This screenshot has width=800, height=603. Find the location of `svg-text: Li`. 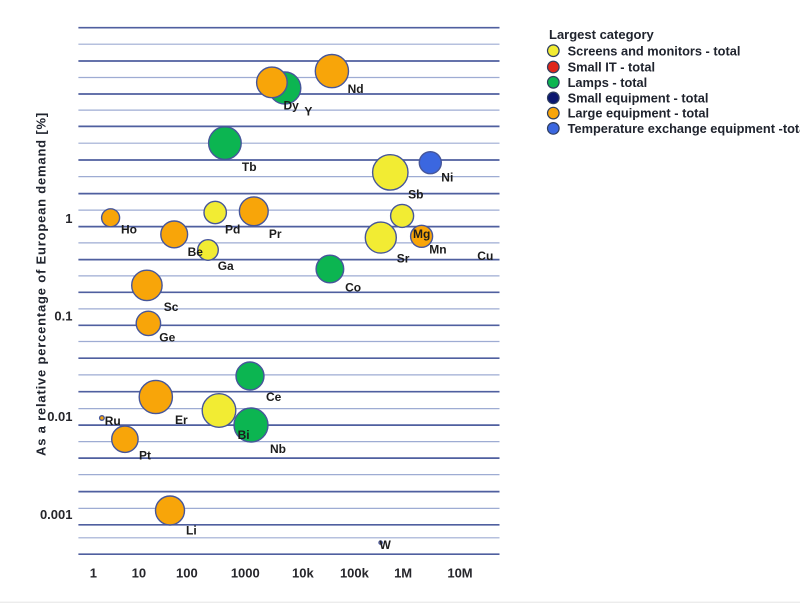

svg-text: Li is located at coordinates (191, 531).